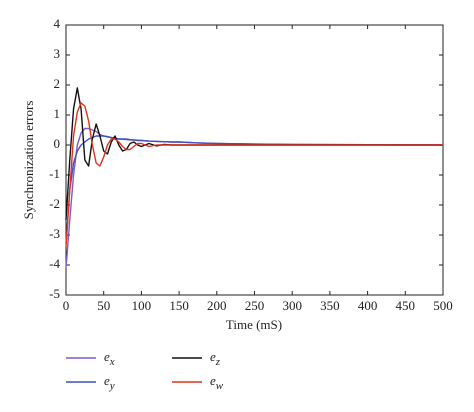  Describe the element at coordinates (179, 305) in the screenshot. I see `x-tick-label: 150` at that location.